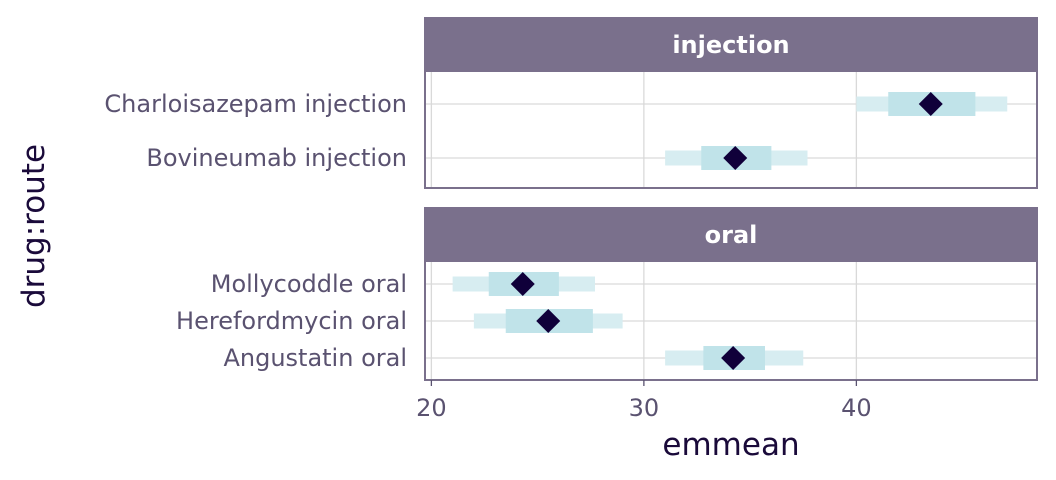 The height and width of the screenshot is (480, 1056). I want to click on facet-strip-label: injection, so click(730, 45).